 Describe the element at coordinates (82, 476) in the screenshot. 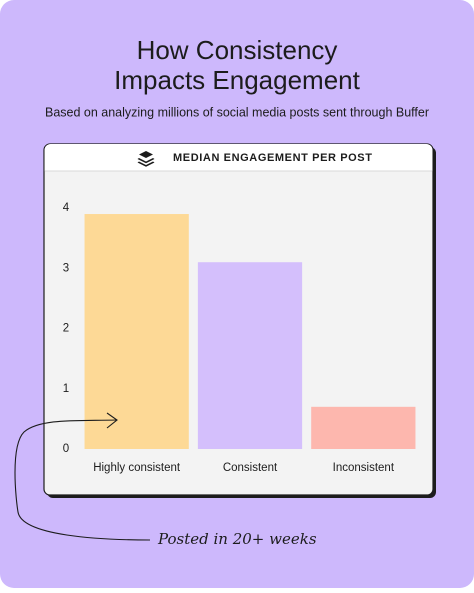

I see `annotation-arrow` at that location.